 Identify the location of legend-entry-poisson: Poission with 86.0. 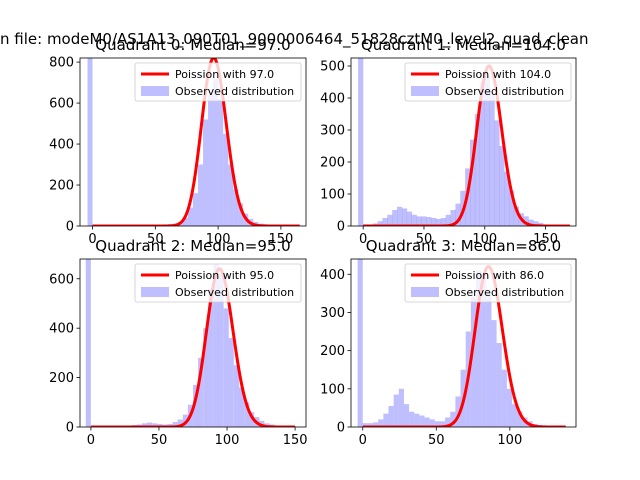
(494, 275).